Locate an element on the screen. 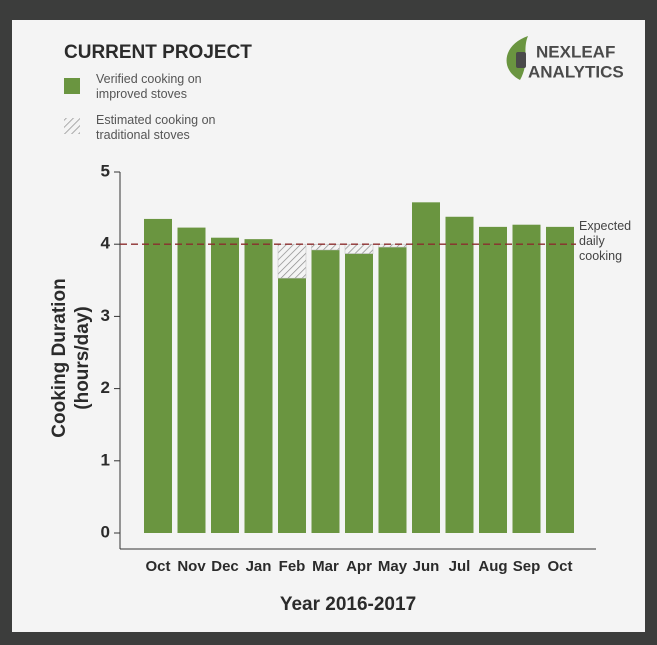 The width and height of the screenshot is (657, 645). logo-text: NEXLEAF is located at coordinates (575, 51).